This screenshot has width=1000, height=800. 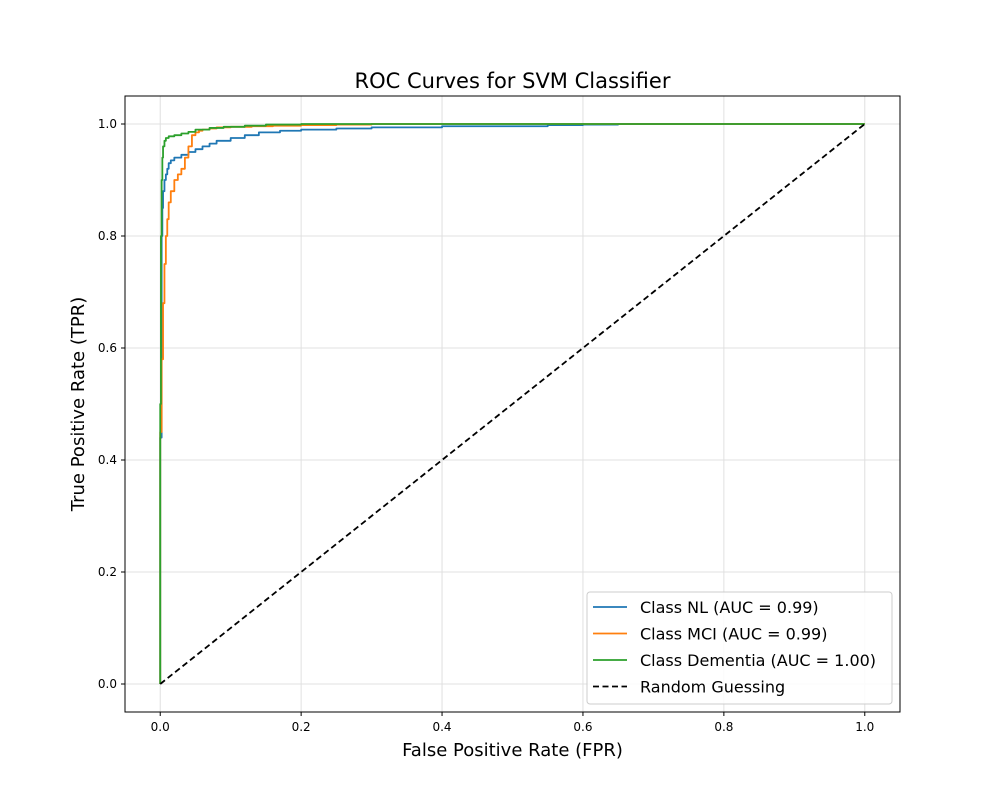 I want to click on legend-label-0: Class NL (AUC = 0.99), so click(x=729, y=607).